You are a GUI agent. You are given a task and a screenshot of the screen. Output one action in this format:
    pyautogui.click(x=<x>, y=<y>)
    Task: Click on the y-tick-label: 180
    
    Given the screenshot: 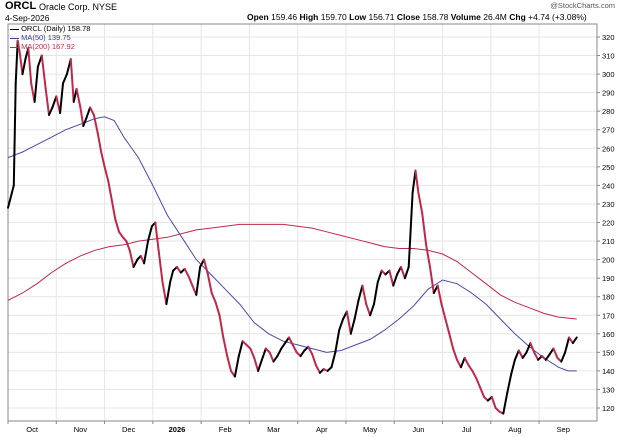 What is the action you would take?
    pyautogui.click(x=608, y=297)
    